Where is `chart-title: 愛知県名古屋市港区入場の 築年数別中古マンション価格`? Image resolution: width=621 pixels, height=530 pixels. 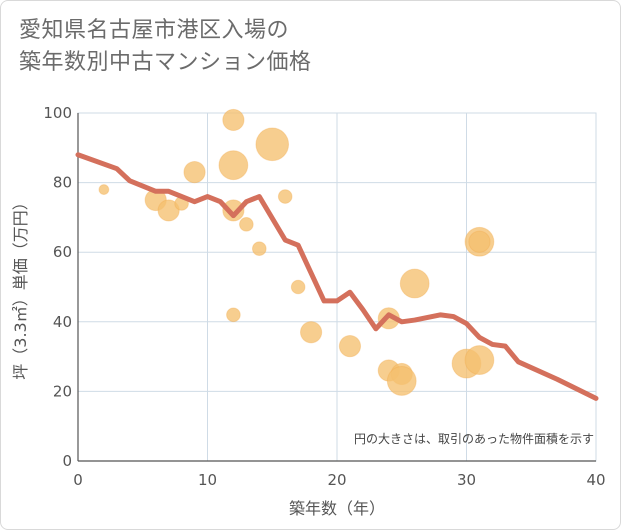
chart-title: 愛知県名古屋市港区入場の 築年数別中古マンション価格 is located at coordinates (165, 47).